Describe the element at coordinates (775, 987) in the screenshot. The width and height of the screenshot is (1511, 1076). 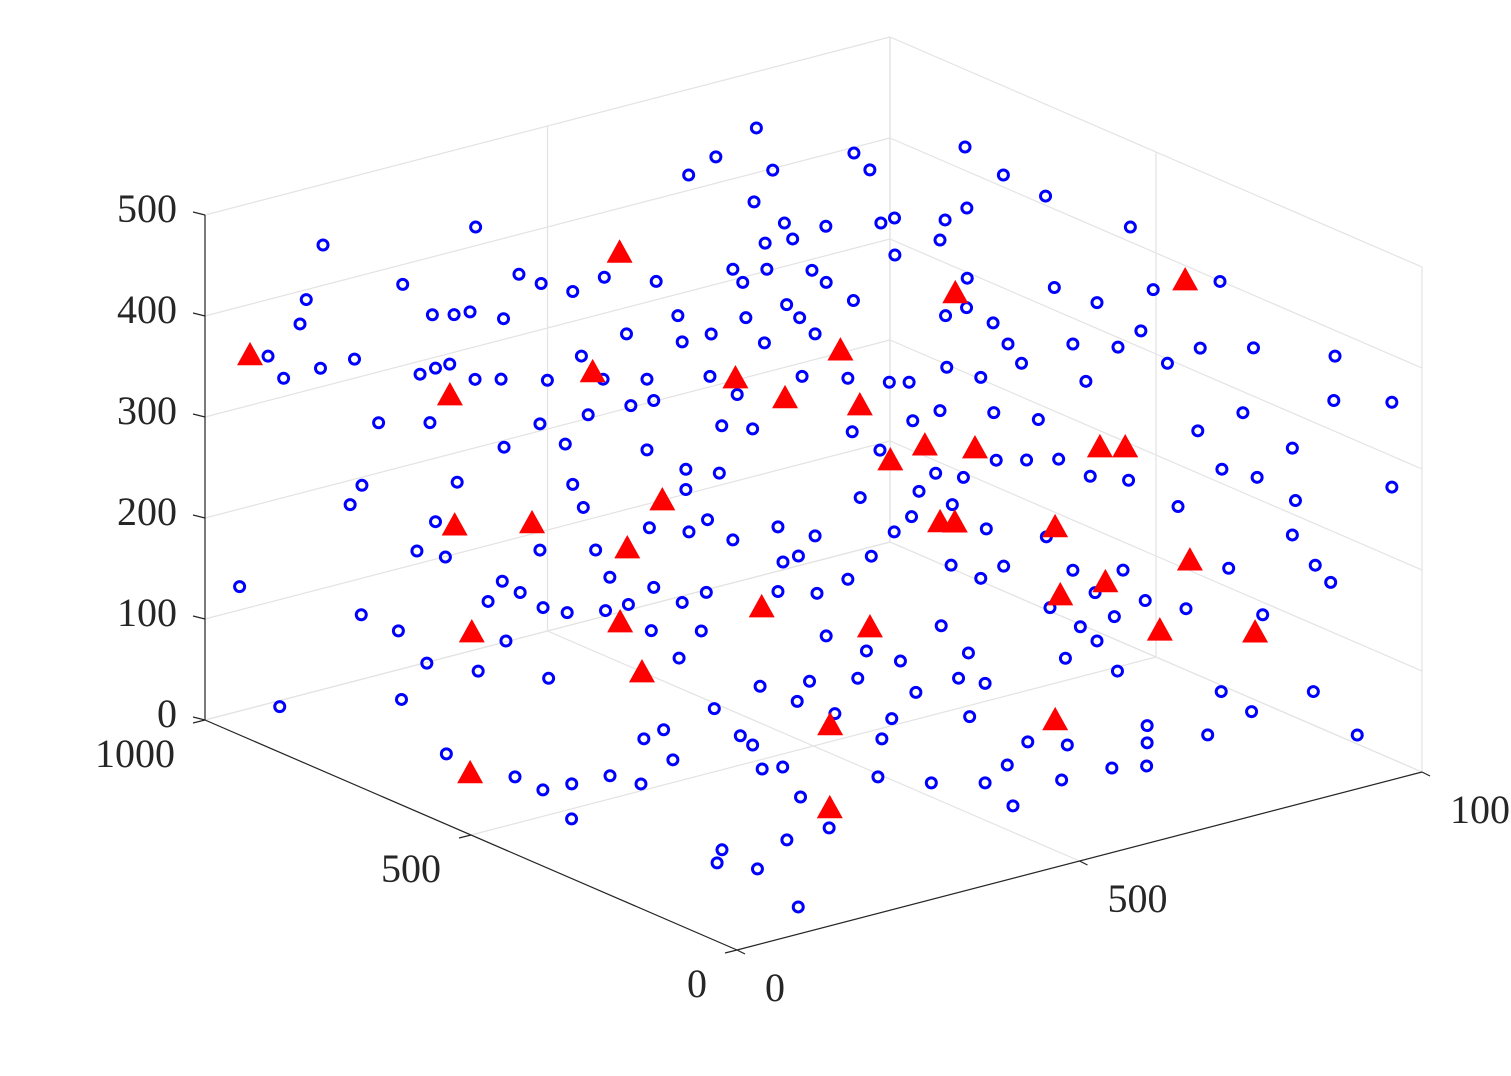
I see `x-tick-label: 0` at that location.